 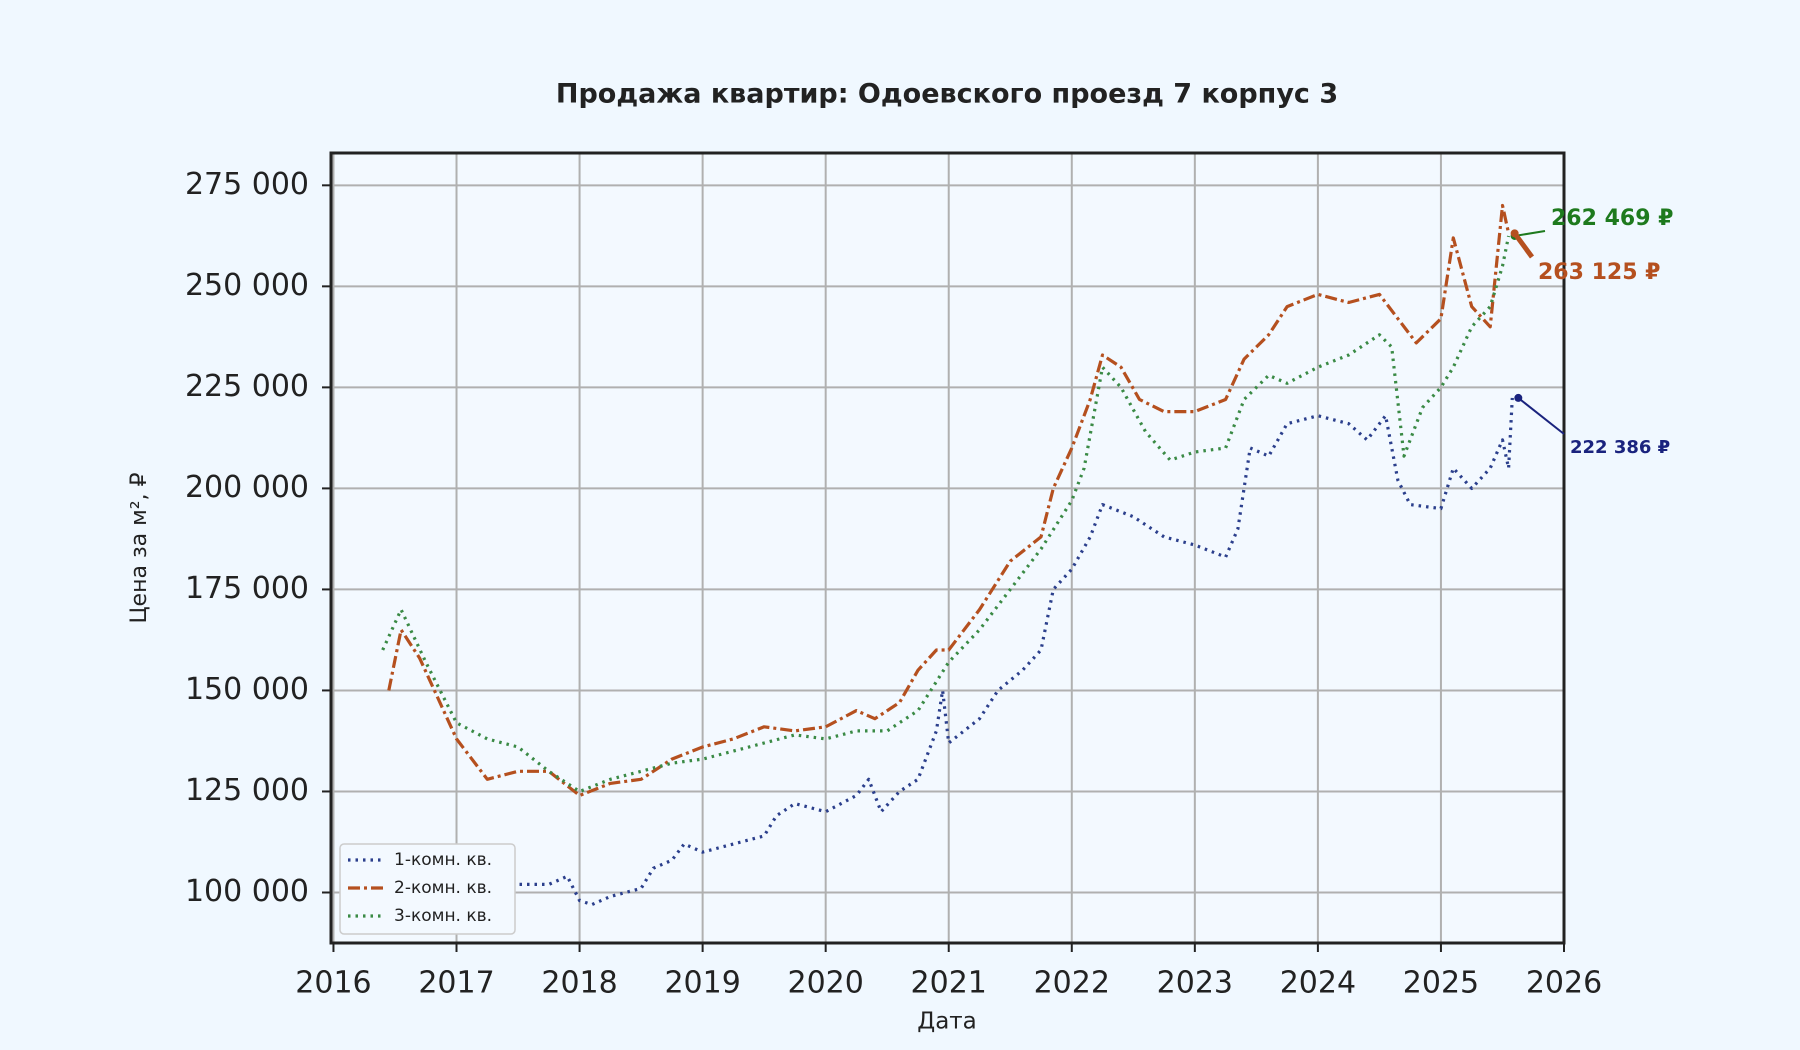 I want to click on x-tick-label: 2021, so click(x=949, y=983).